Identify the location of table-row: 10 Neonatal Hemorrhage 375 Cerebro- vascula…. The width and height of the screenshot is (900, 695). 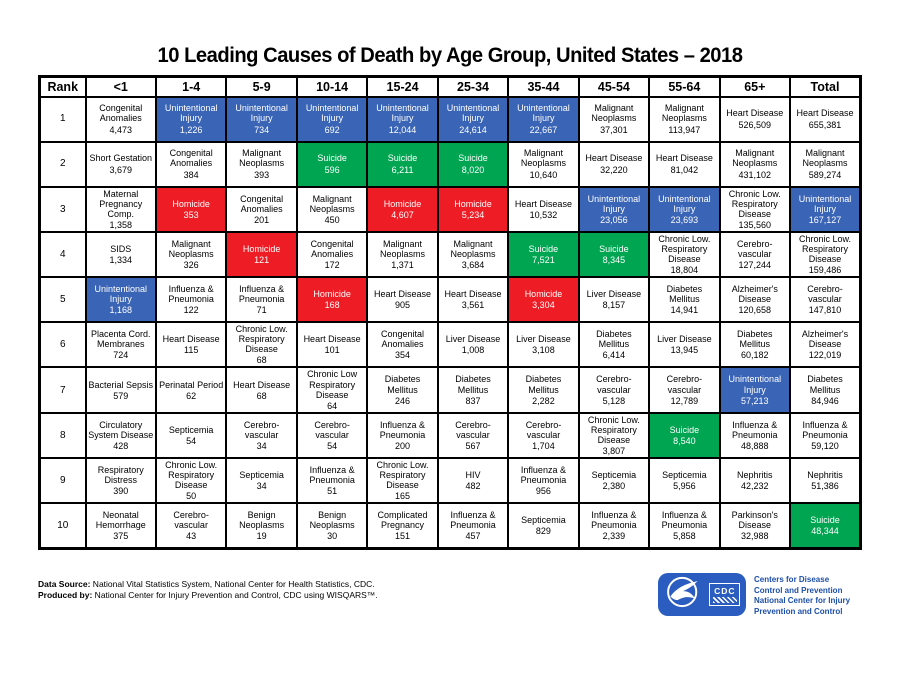
(450, 526).